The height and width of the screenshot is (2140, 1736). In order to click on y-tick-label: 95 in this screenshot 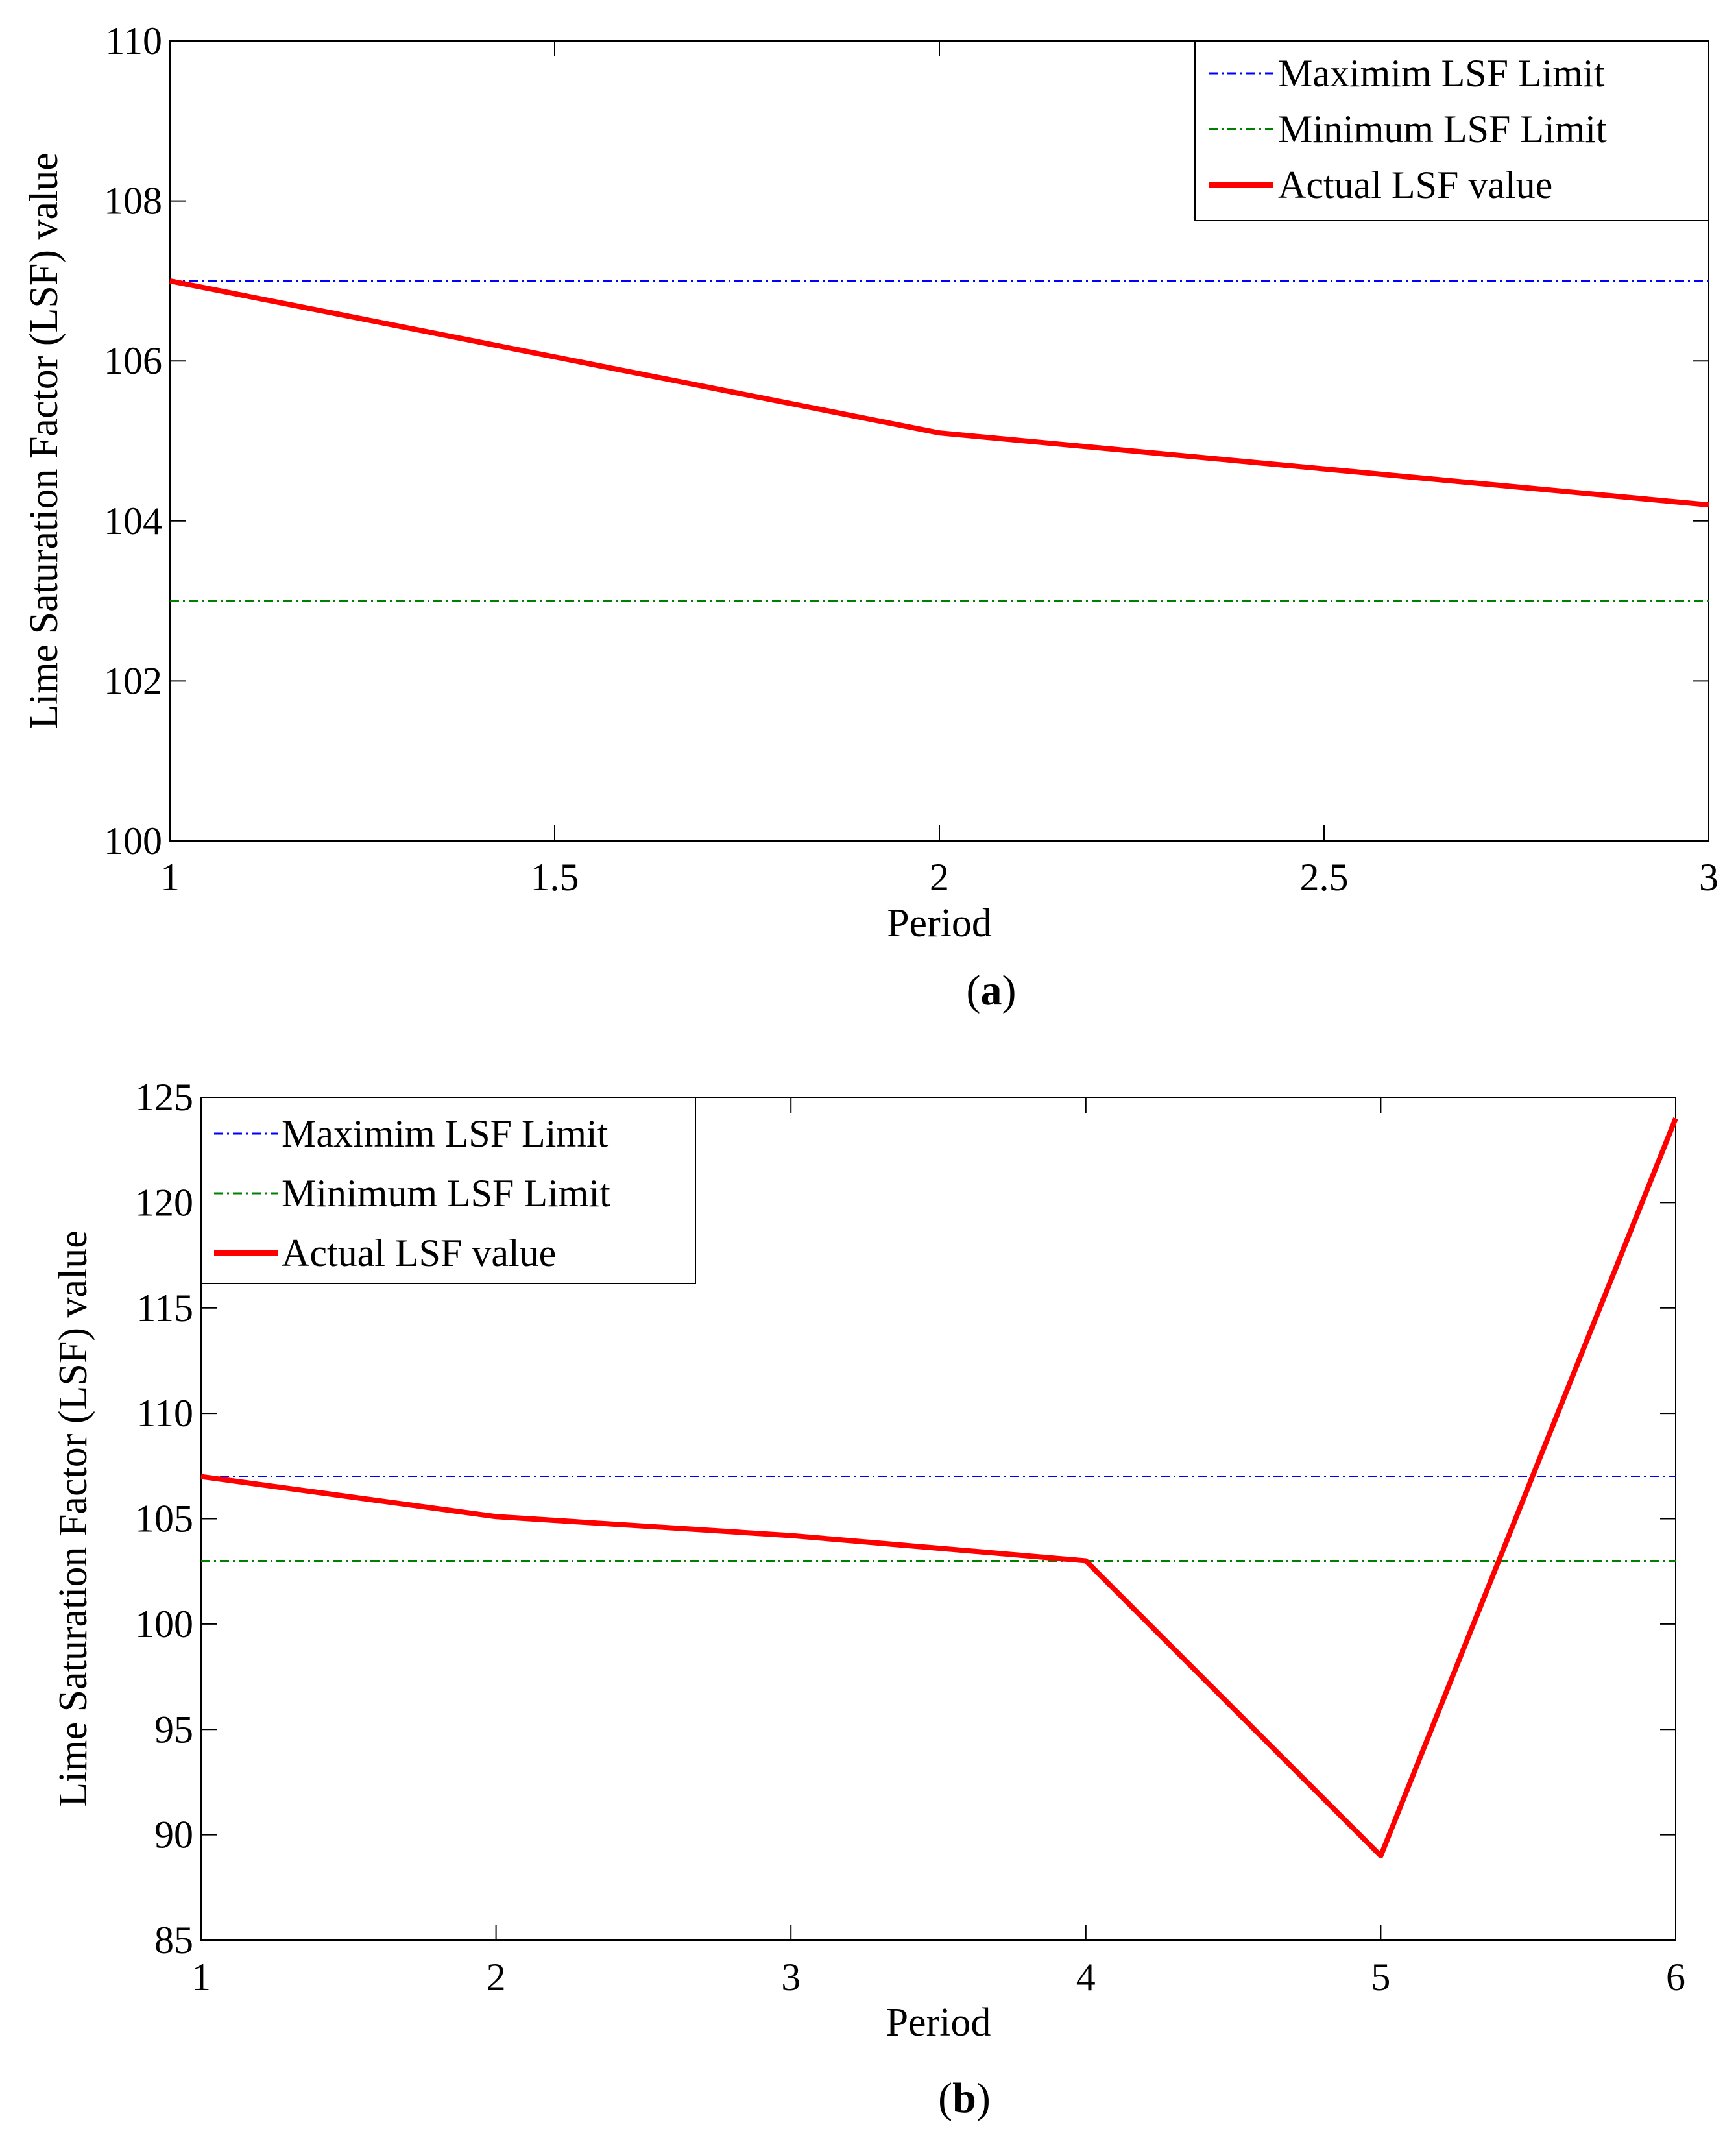, I will do `click(173, 1730)`.